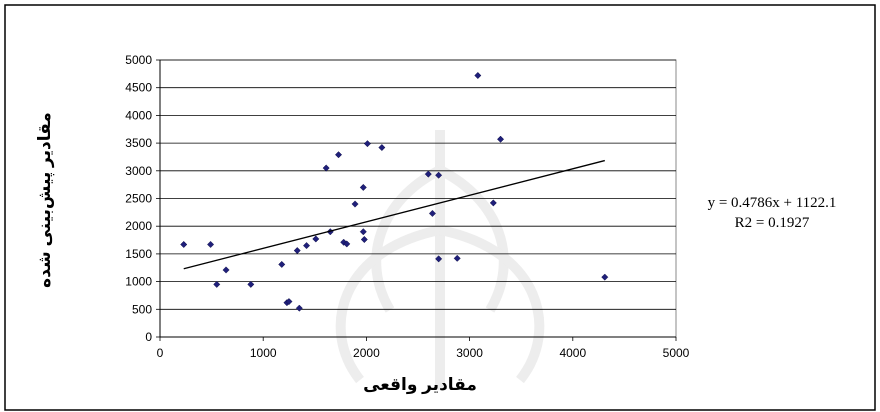 This screenshot has width=880, height=412. Describe the element at coordinates (394, 214) in the screenshot. I see `trendline` at that location.